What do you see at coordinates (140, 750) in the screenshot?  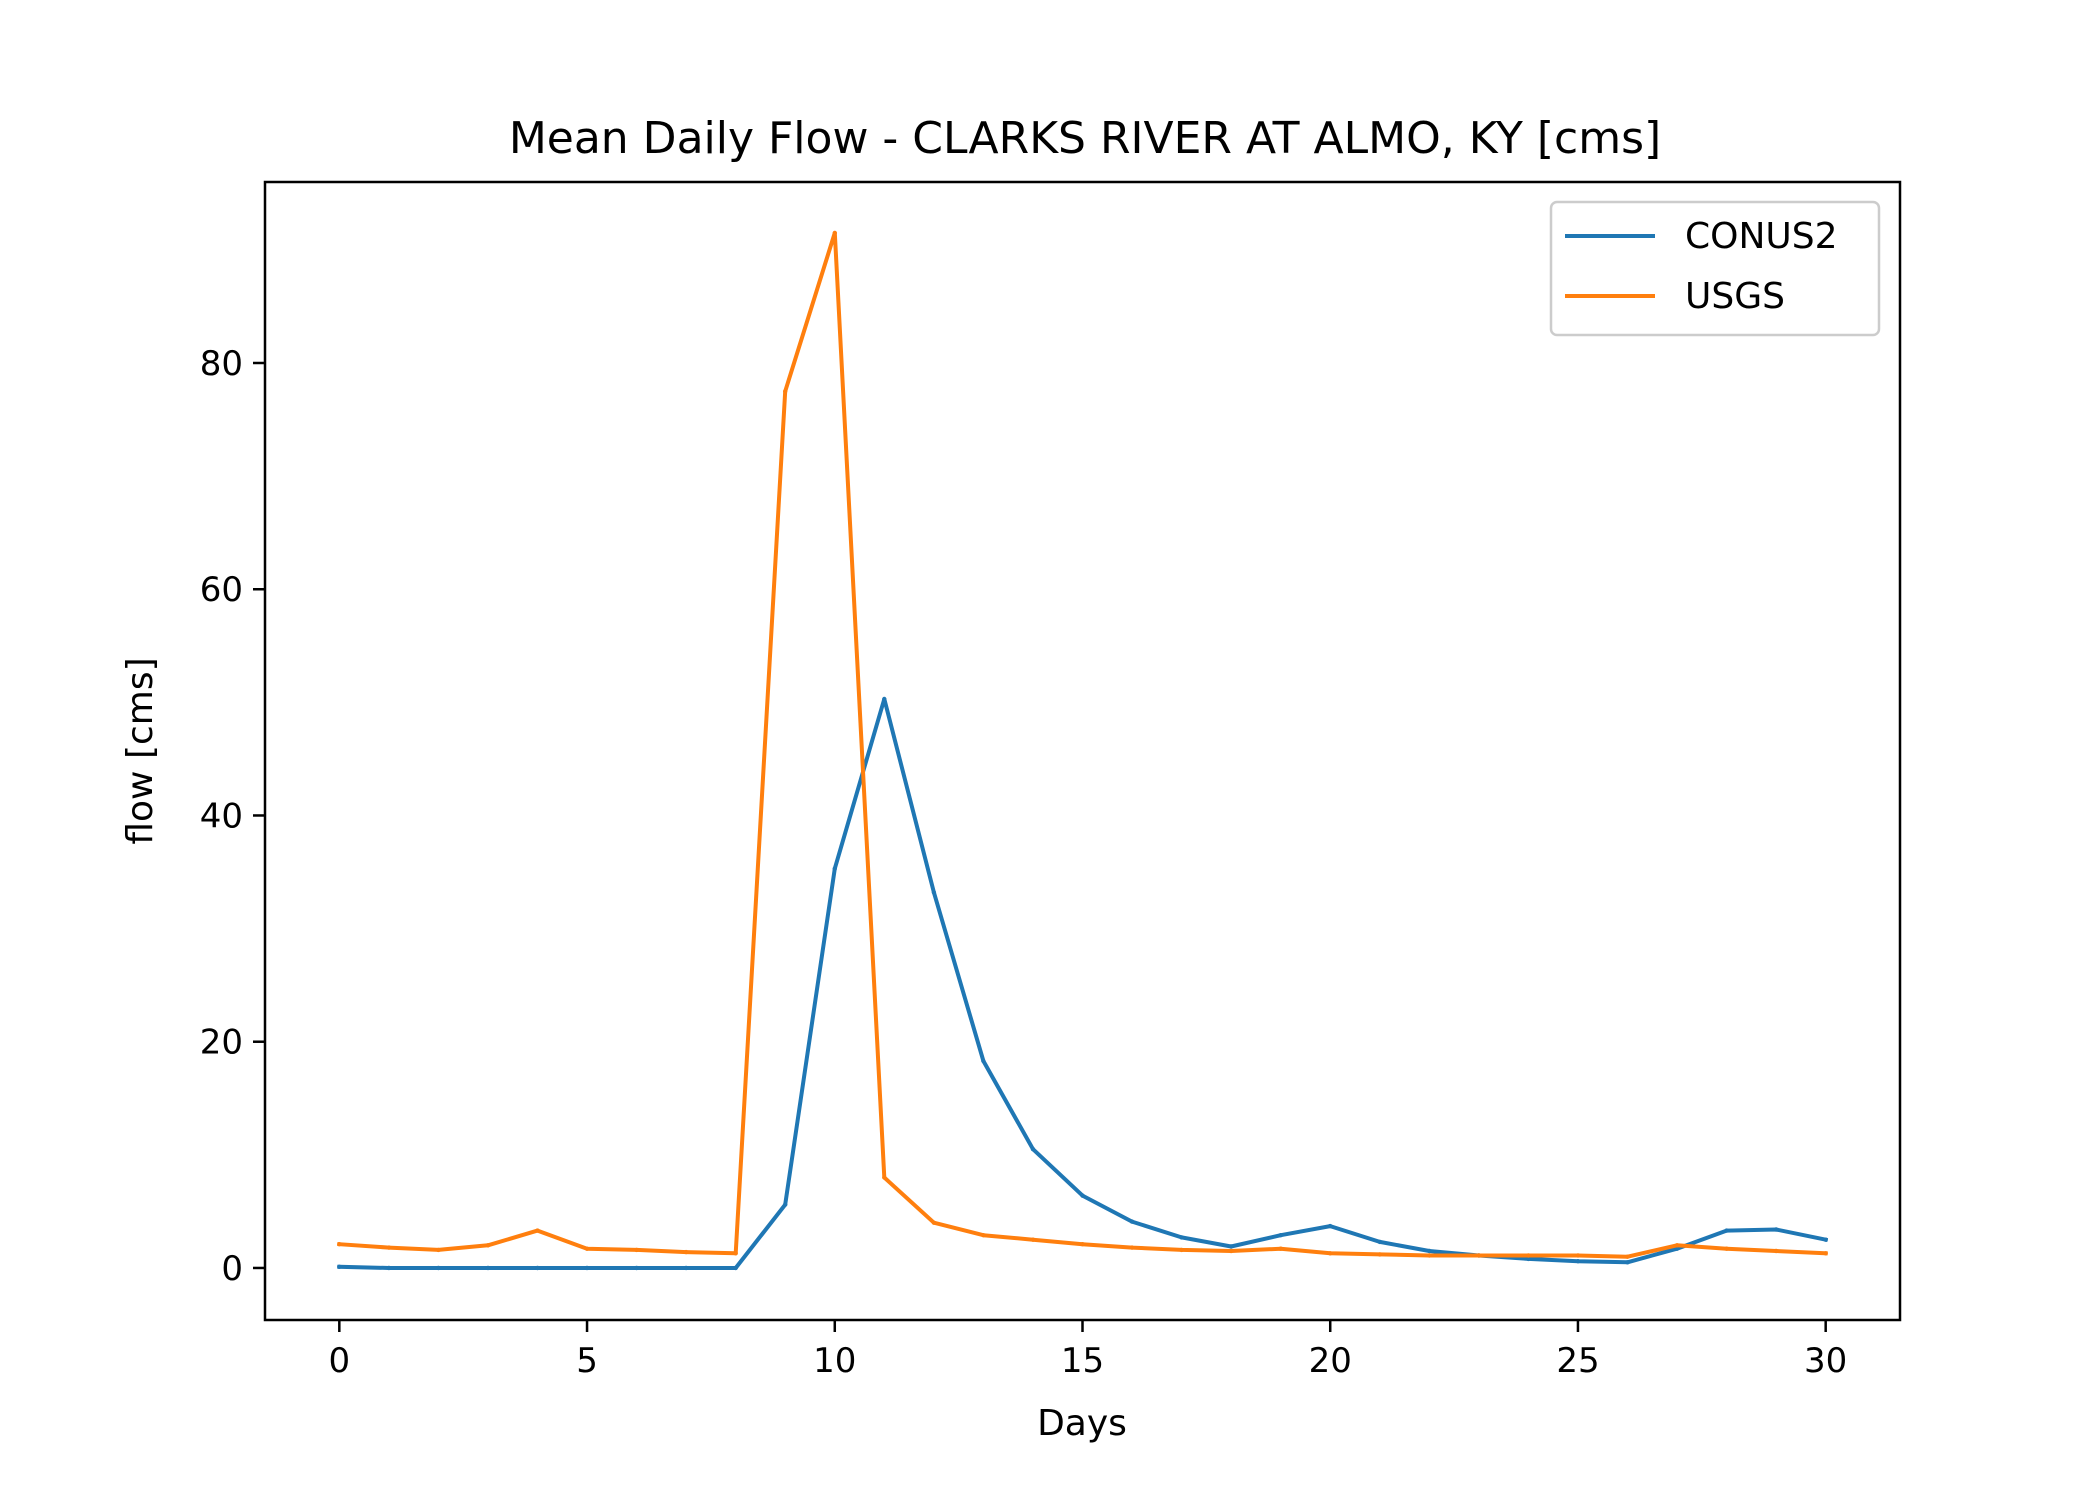 I see `y-axis-title: flow [cms]` at bounding box center [140, 750].